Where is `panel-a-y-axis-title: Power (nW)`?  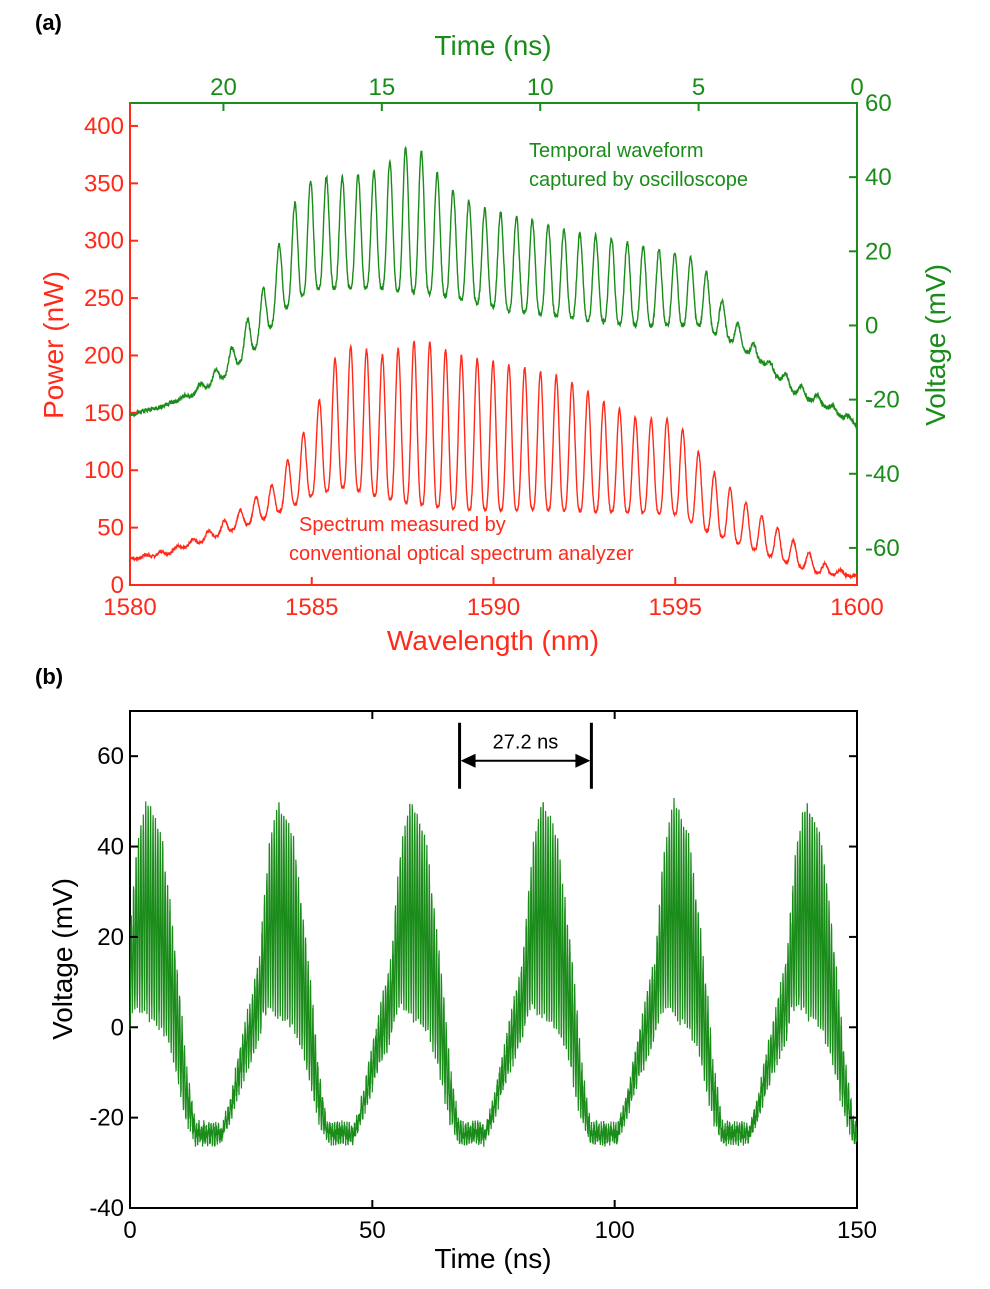
panel-a-y-axis-title: Power (nW) is located at coordinates (53, 345).